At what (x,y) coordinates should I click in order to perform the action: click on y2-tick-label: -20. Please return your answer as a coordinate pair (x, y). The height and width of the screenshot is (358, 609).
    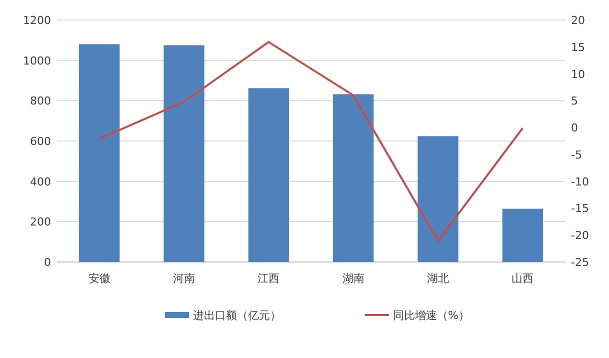
    Looking at the image, I should click on (580, 235).